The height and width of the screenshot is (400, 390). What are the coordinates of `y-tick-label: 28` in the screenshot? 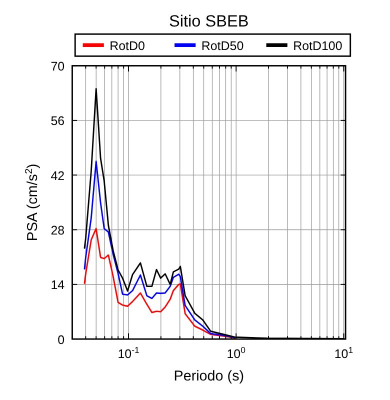 It's located at (57, 231).